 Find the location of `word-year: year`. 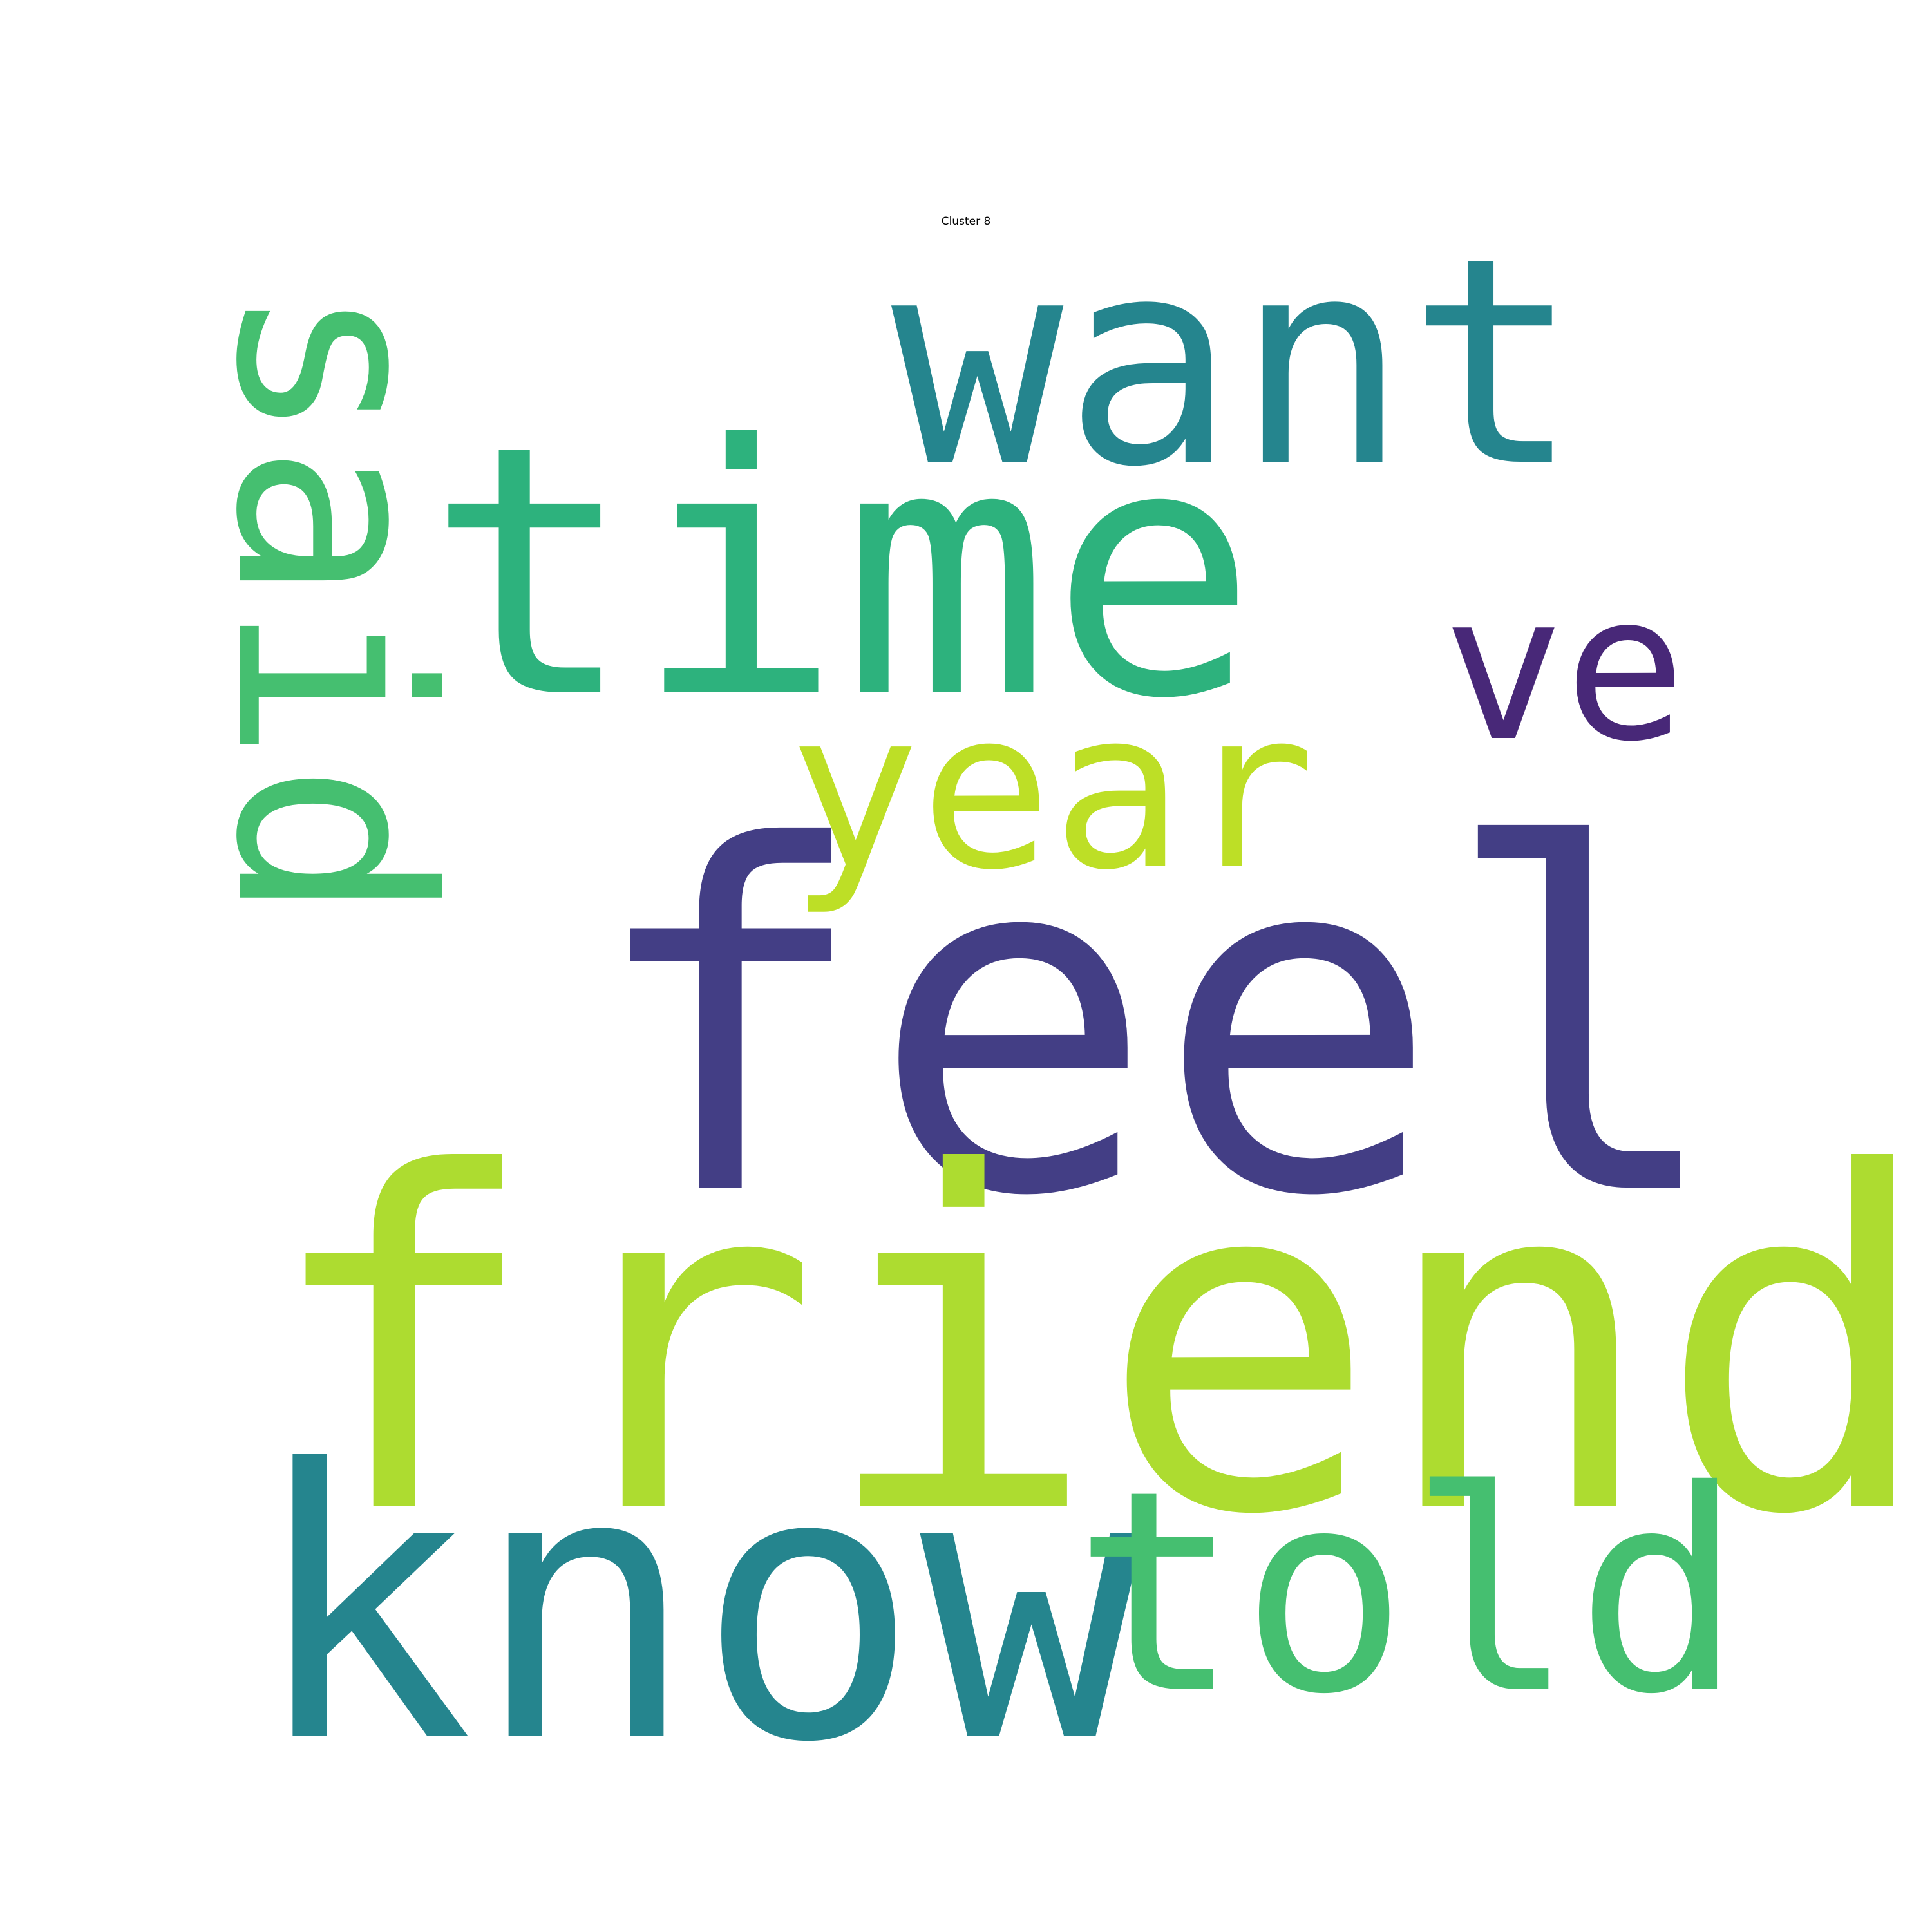

word-year: year is located at coordinates (1052, 790).